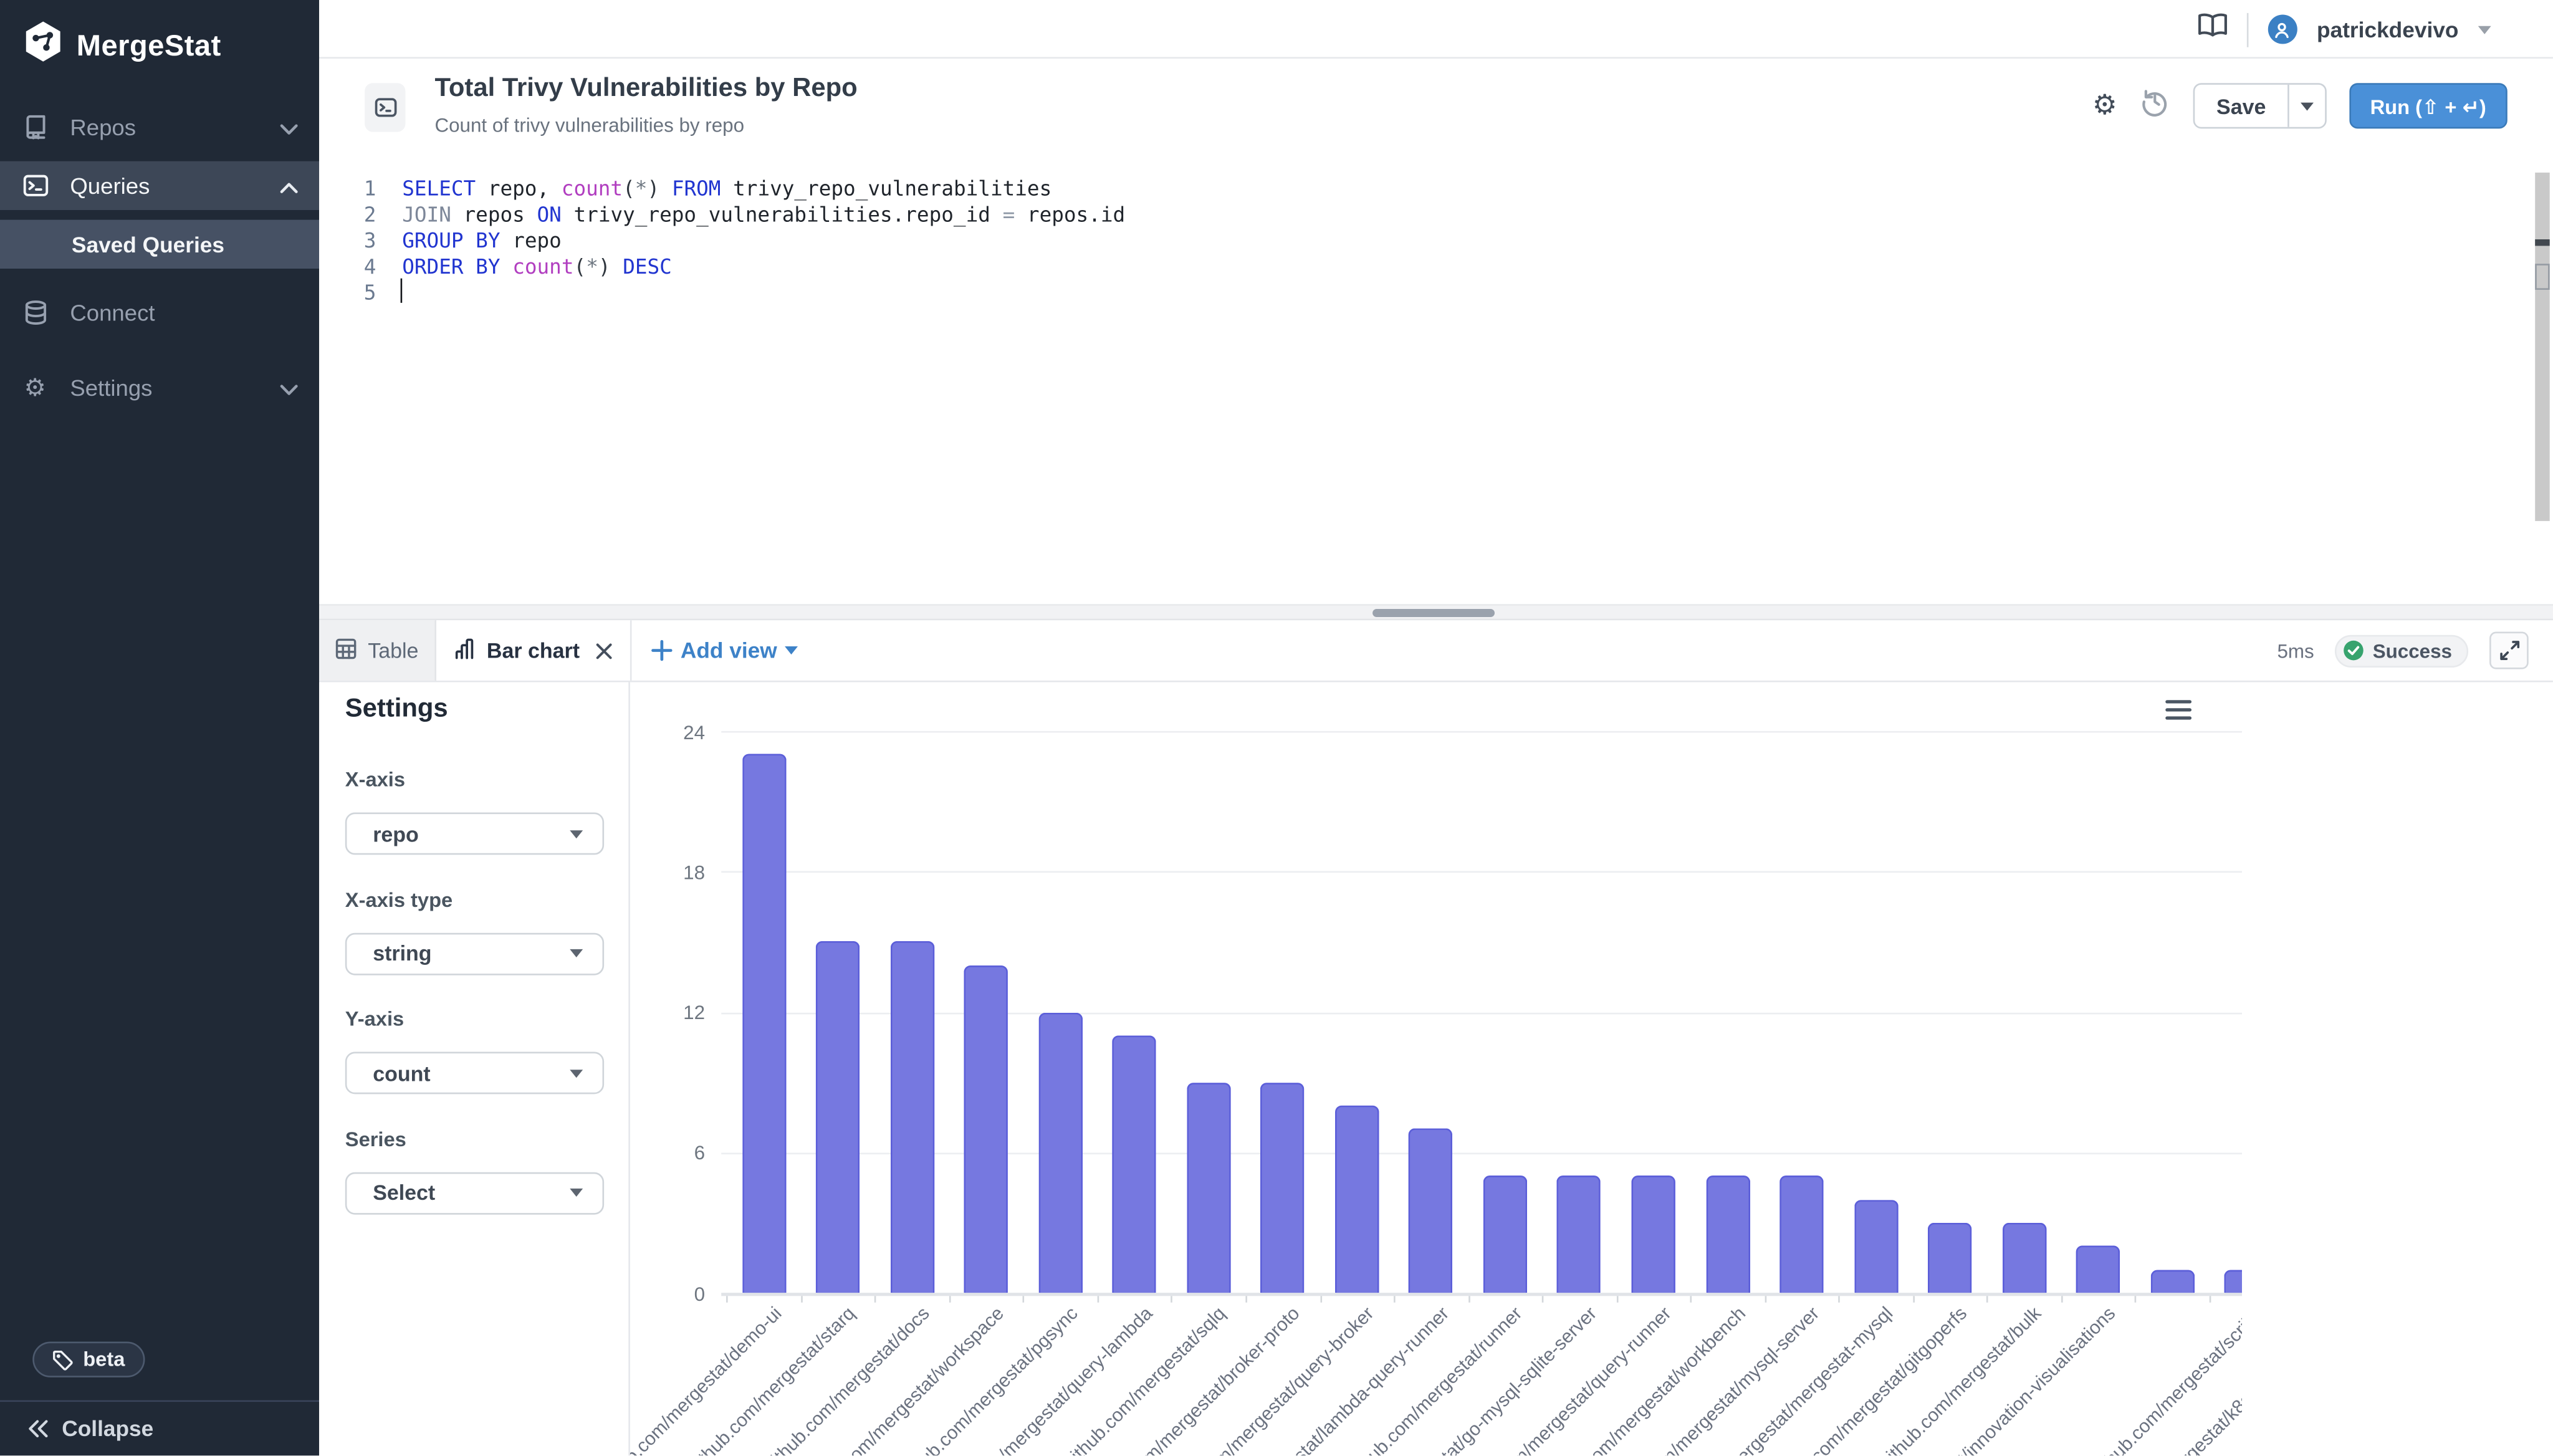 The height and width of the screenshot is (1456, 2553). Describe the element at coordinates (2305, 106) in the screenshot. I see `save-dropdown-button` at that location.